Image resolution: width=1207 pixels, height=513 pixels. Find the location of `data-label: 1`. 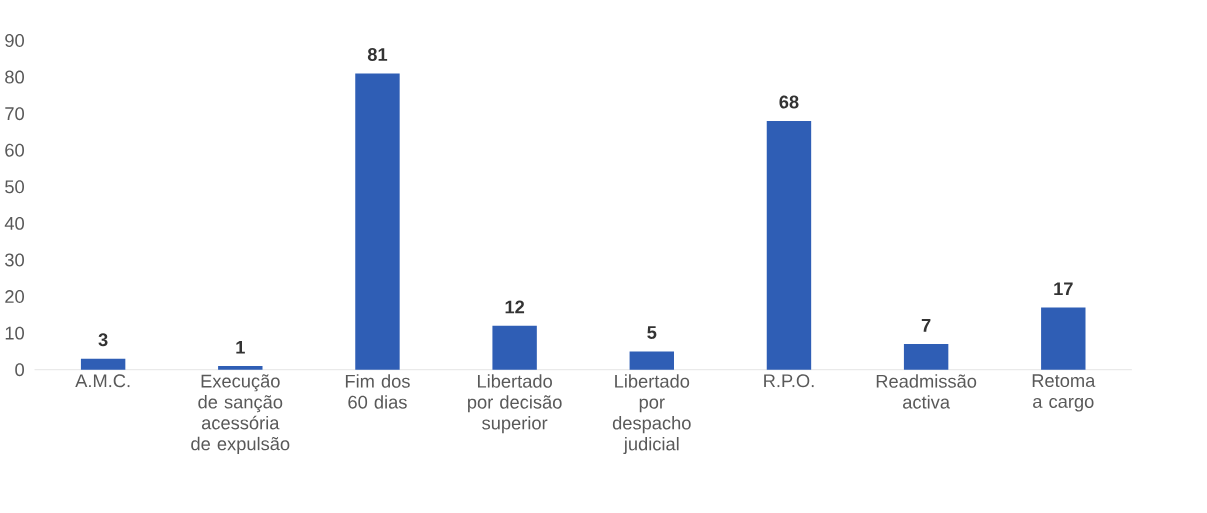

data-label: 1 is located at coordinates (240, 347).